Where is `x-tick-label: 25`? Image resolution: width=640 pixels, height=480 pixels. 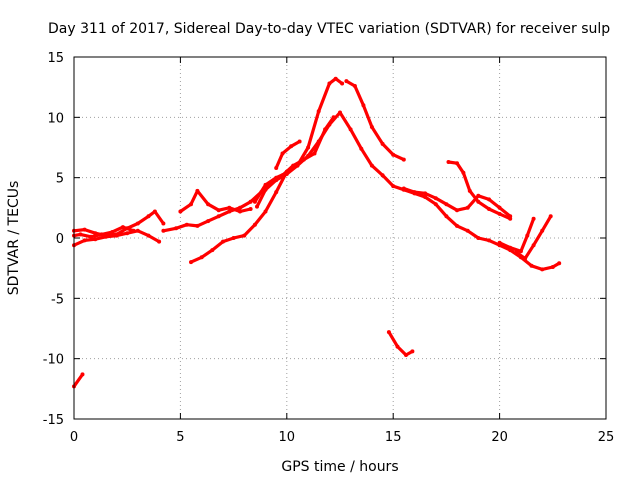 x-tick-label: 25 is located at coordinates (606, 437).